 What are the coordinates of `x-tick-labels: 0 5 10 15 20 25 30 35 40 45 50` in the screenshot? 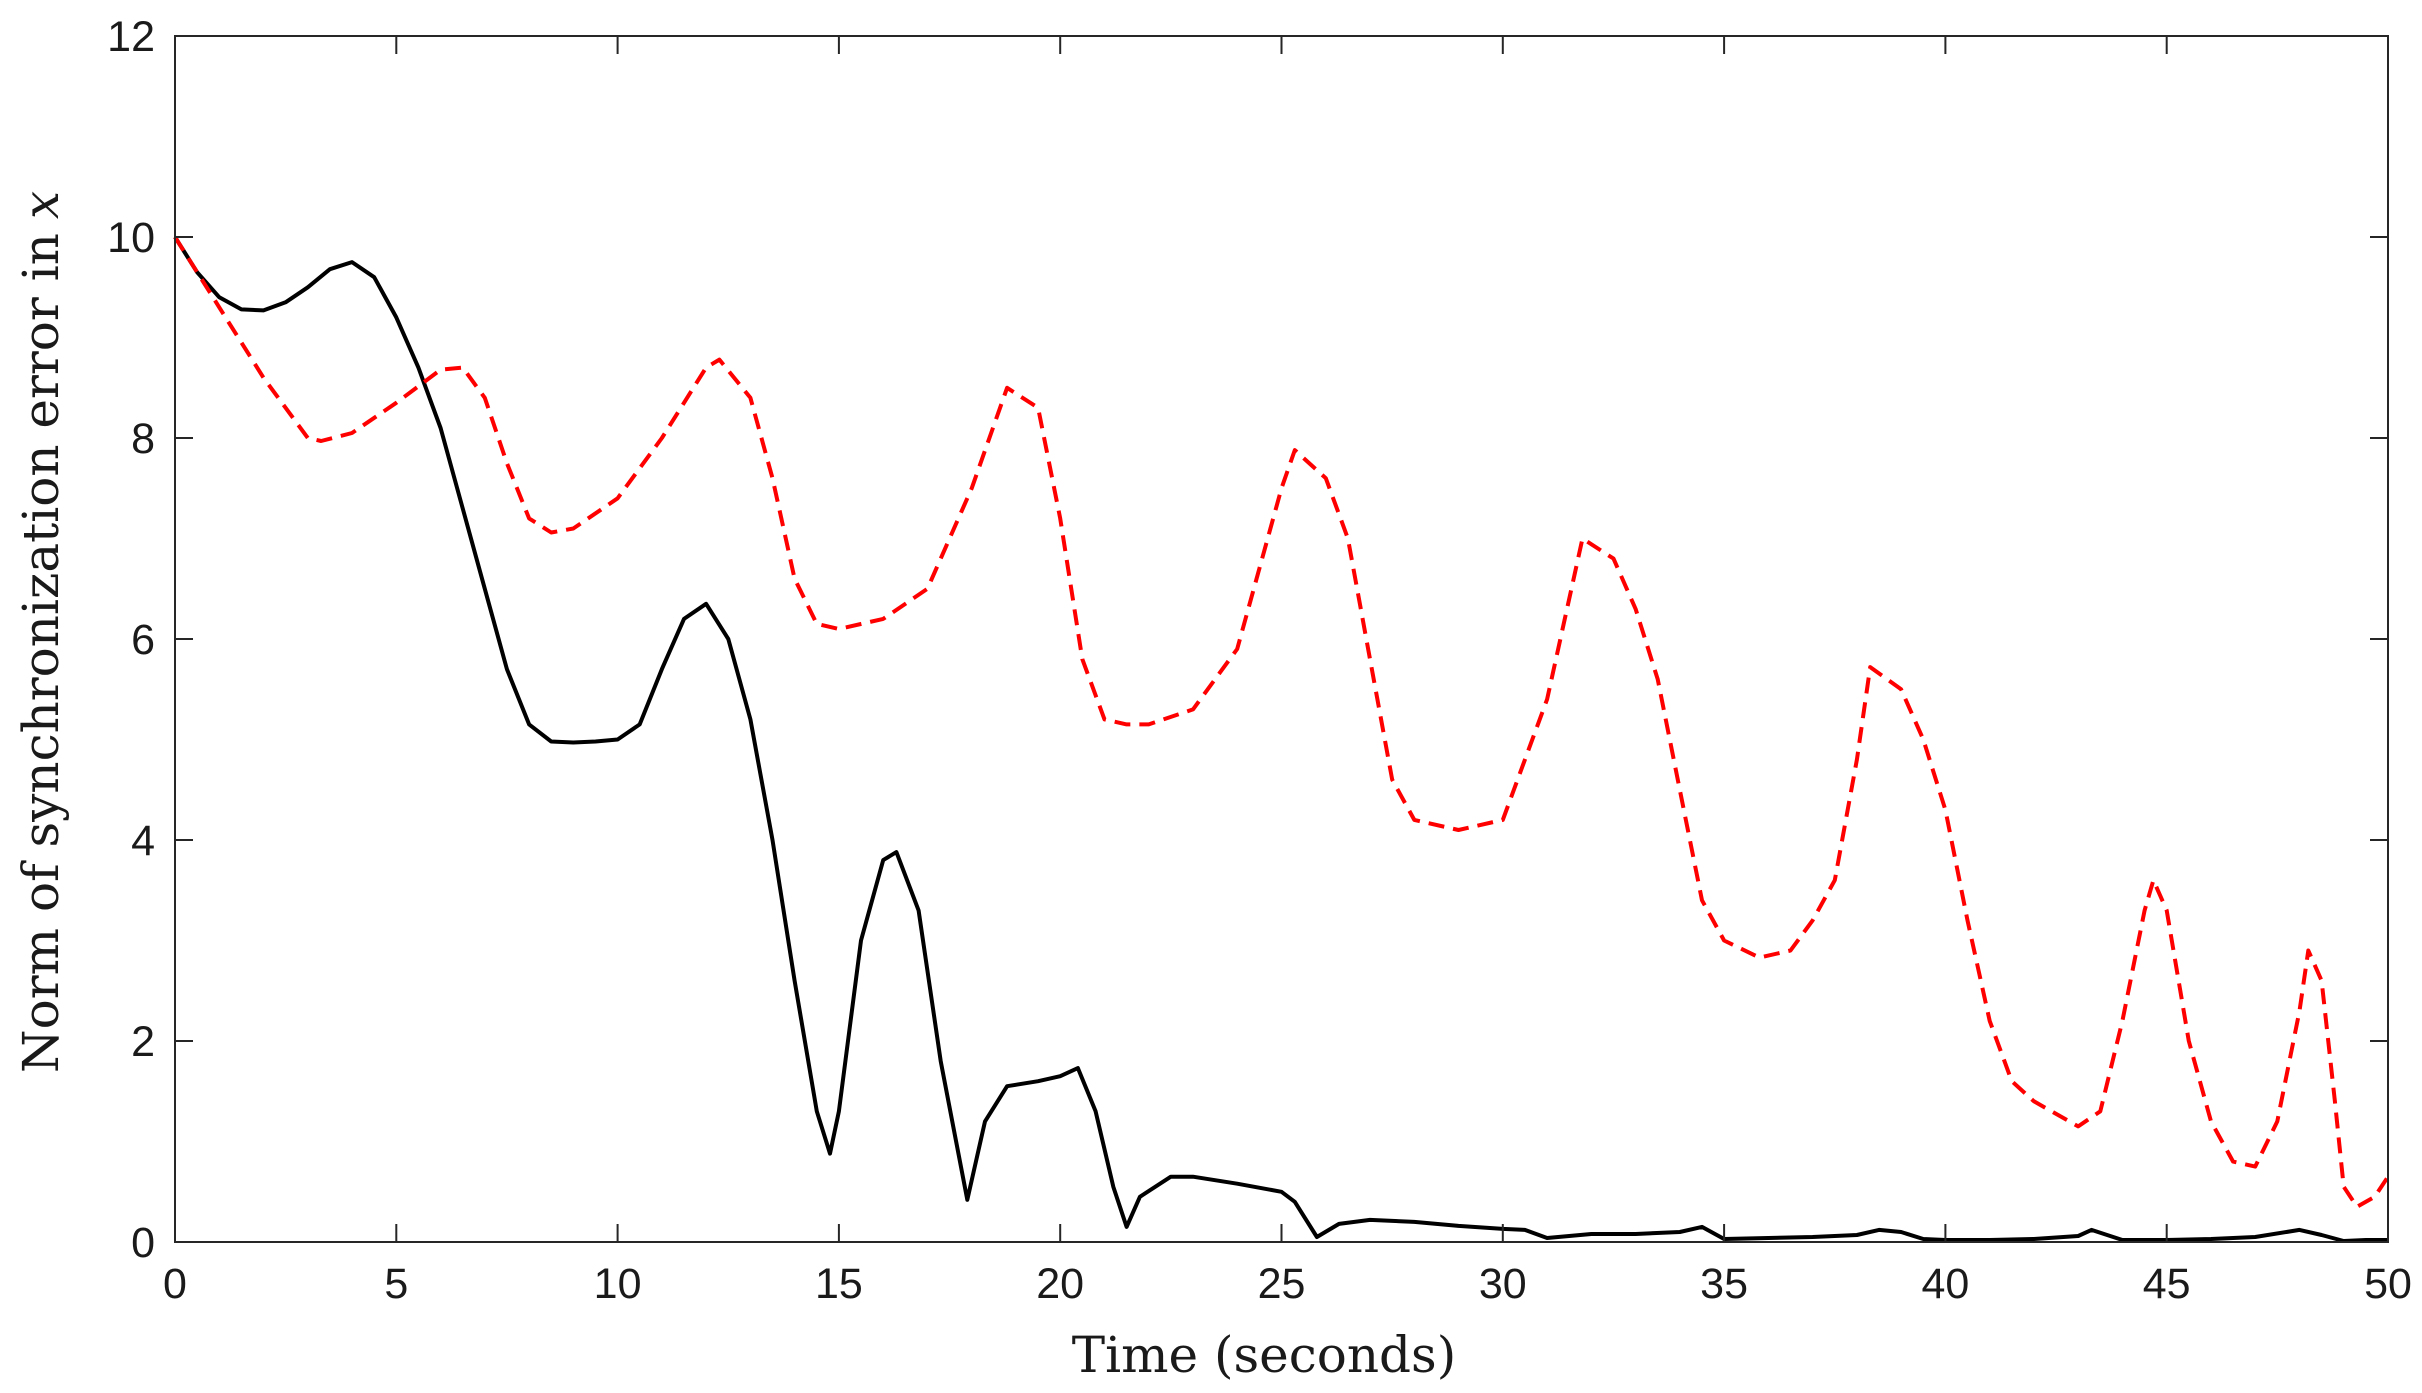 It's located at (1287, 1284).